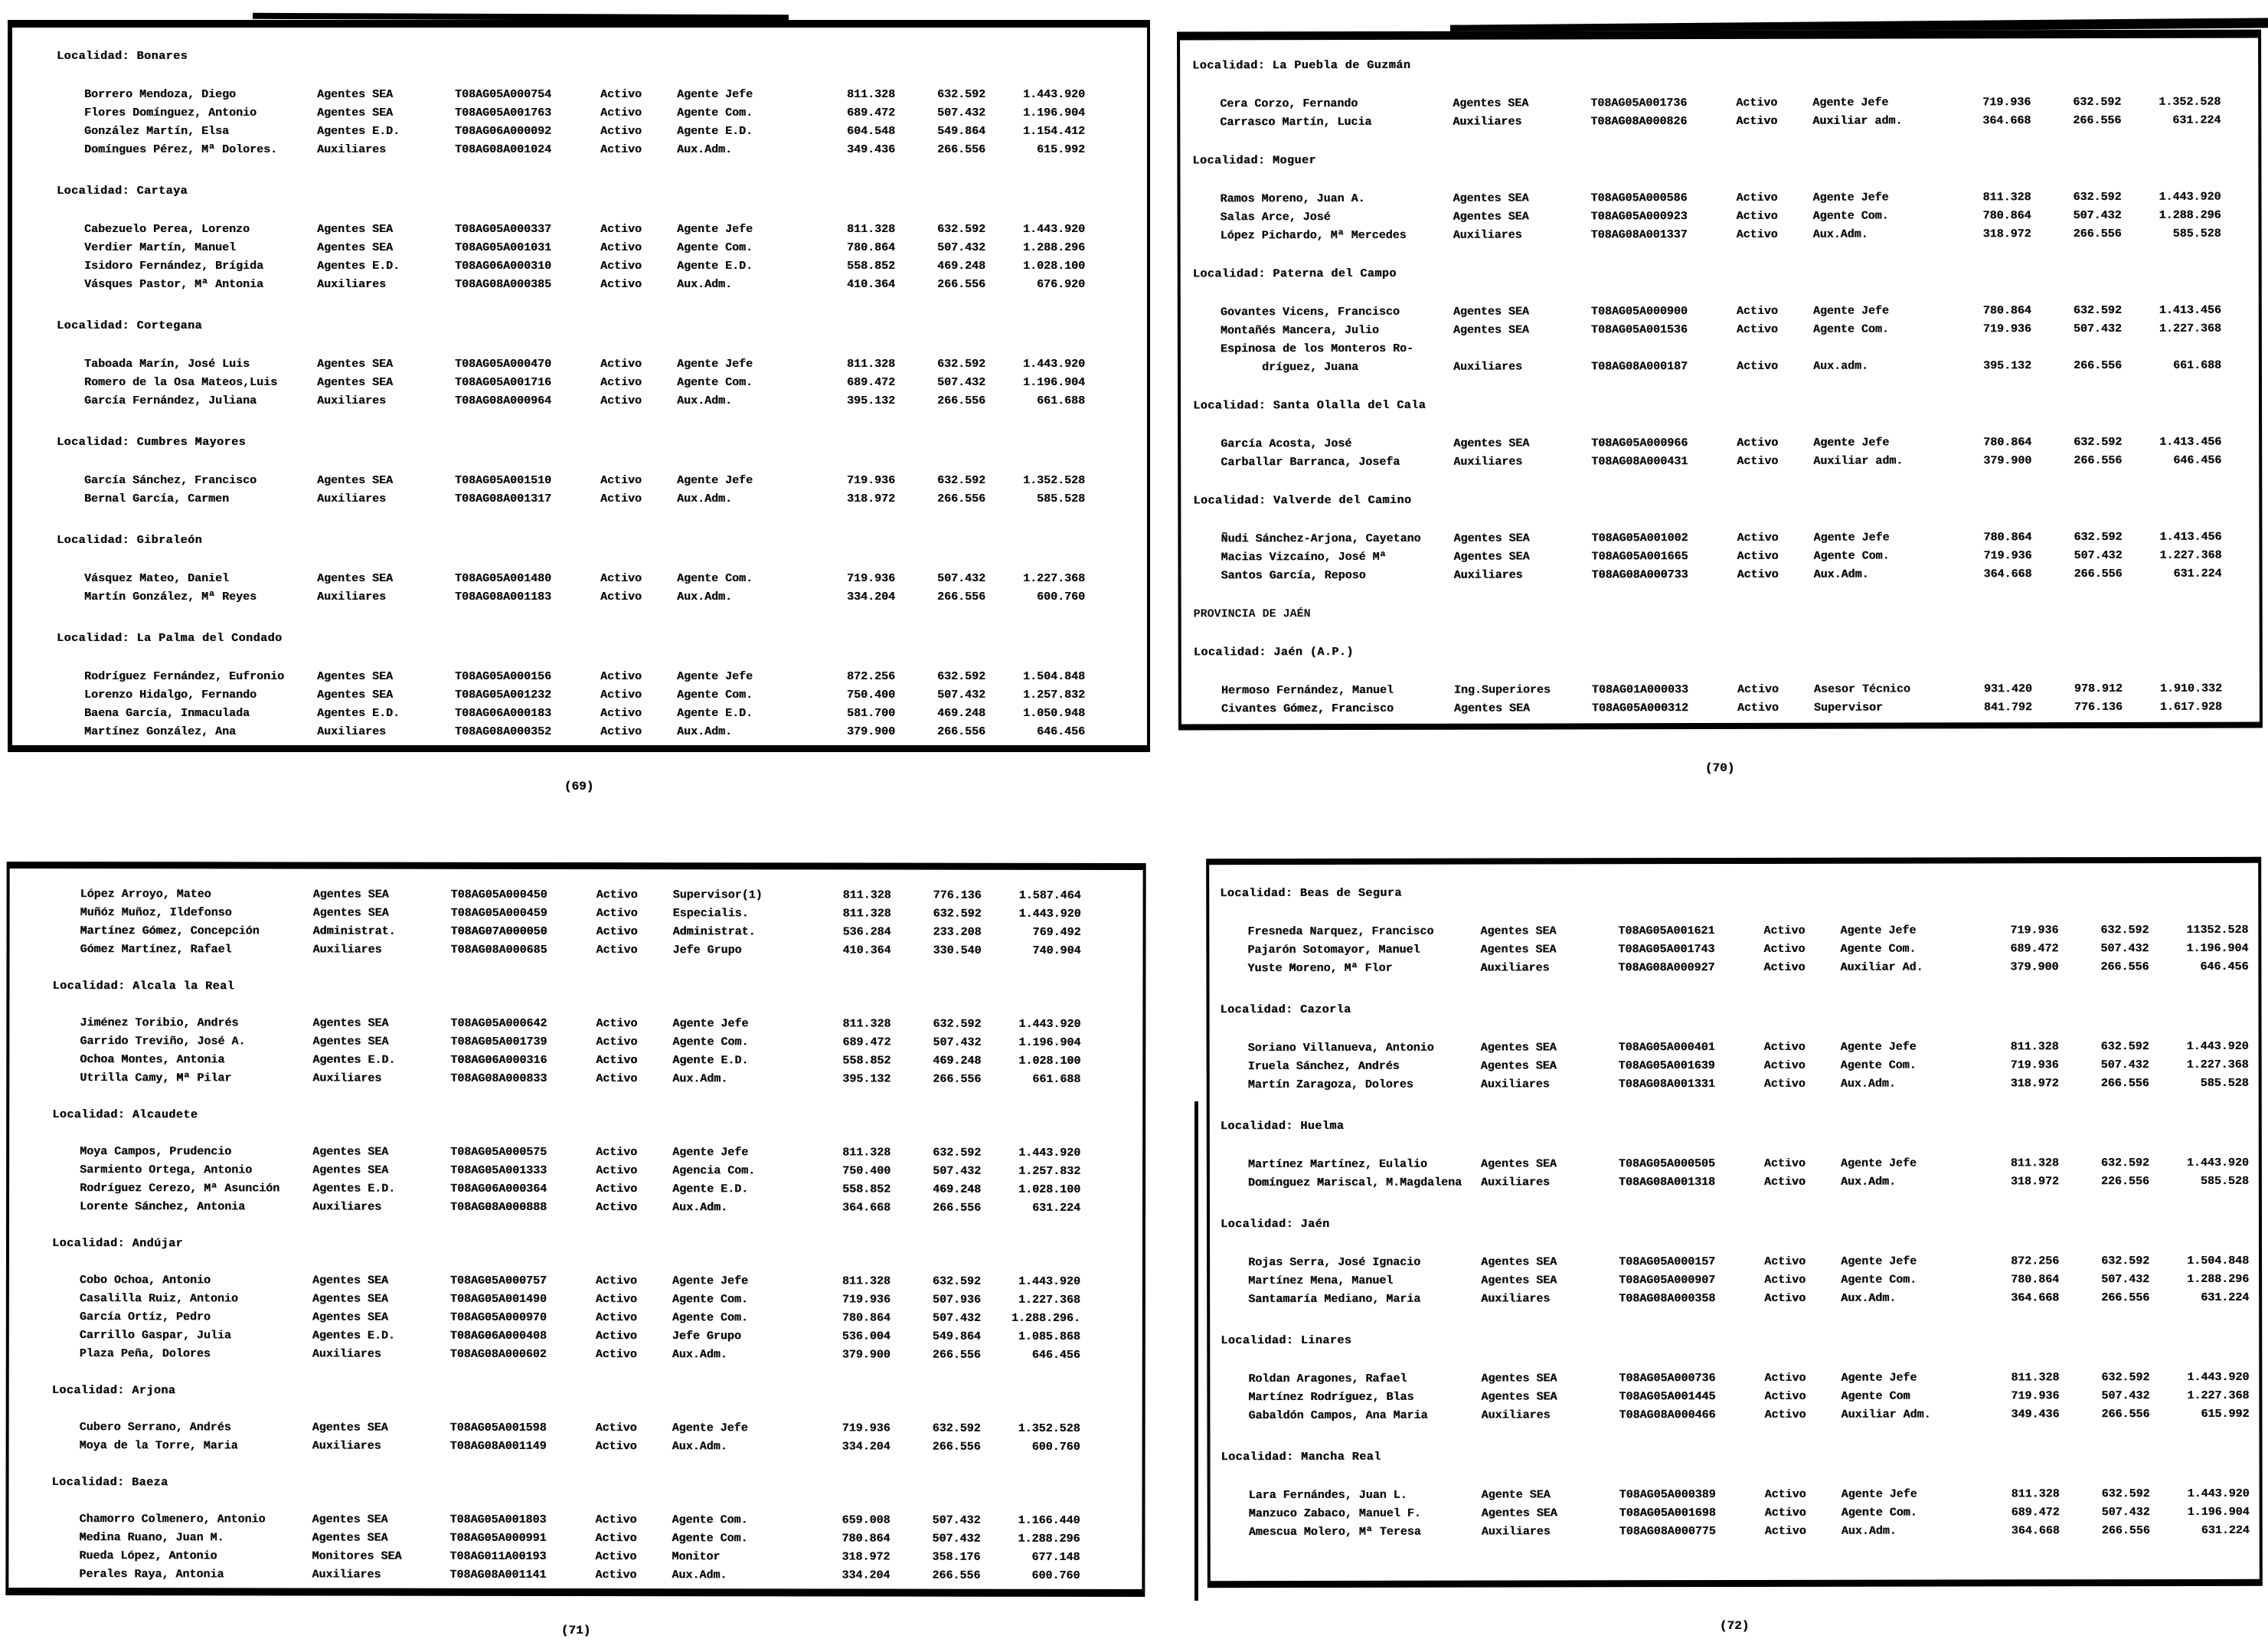  Describe the element at coordinates (151, 1575) in the screenshot. I see `employee-name-line: Perales Raya, Antonia` at that location.